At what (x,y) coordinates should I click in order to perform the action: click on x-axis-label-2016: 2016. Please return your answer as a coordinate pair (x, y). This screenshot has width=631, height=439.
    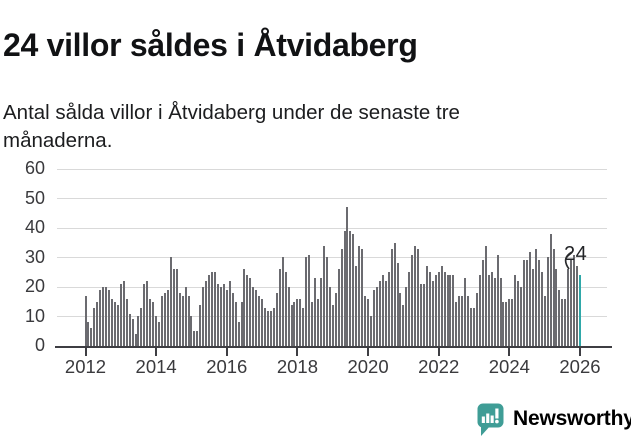
    Looking at the image, I should click on (227, 366).